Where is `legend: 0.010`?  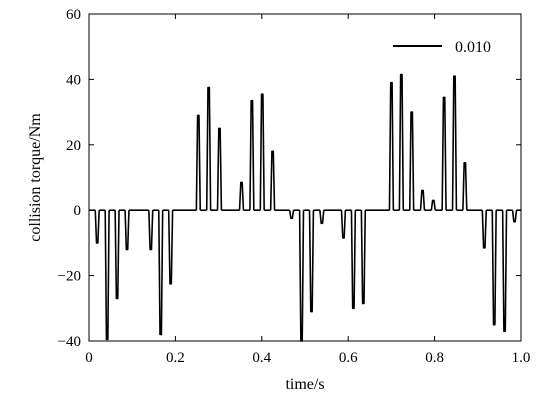
legend: 0.010 is located at coordinates (442, 47).